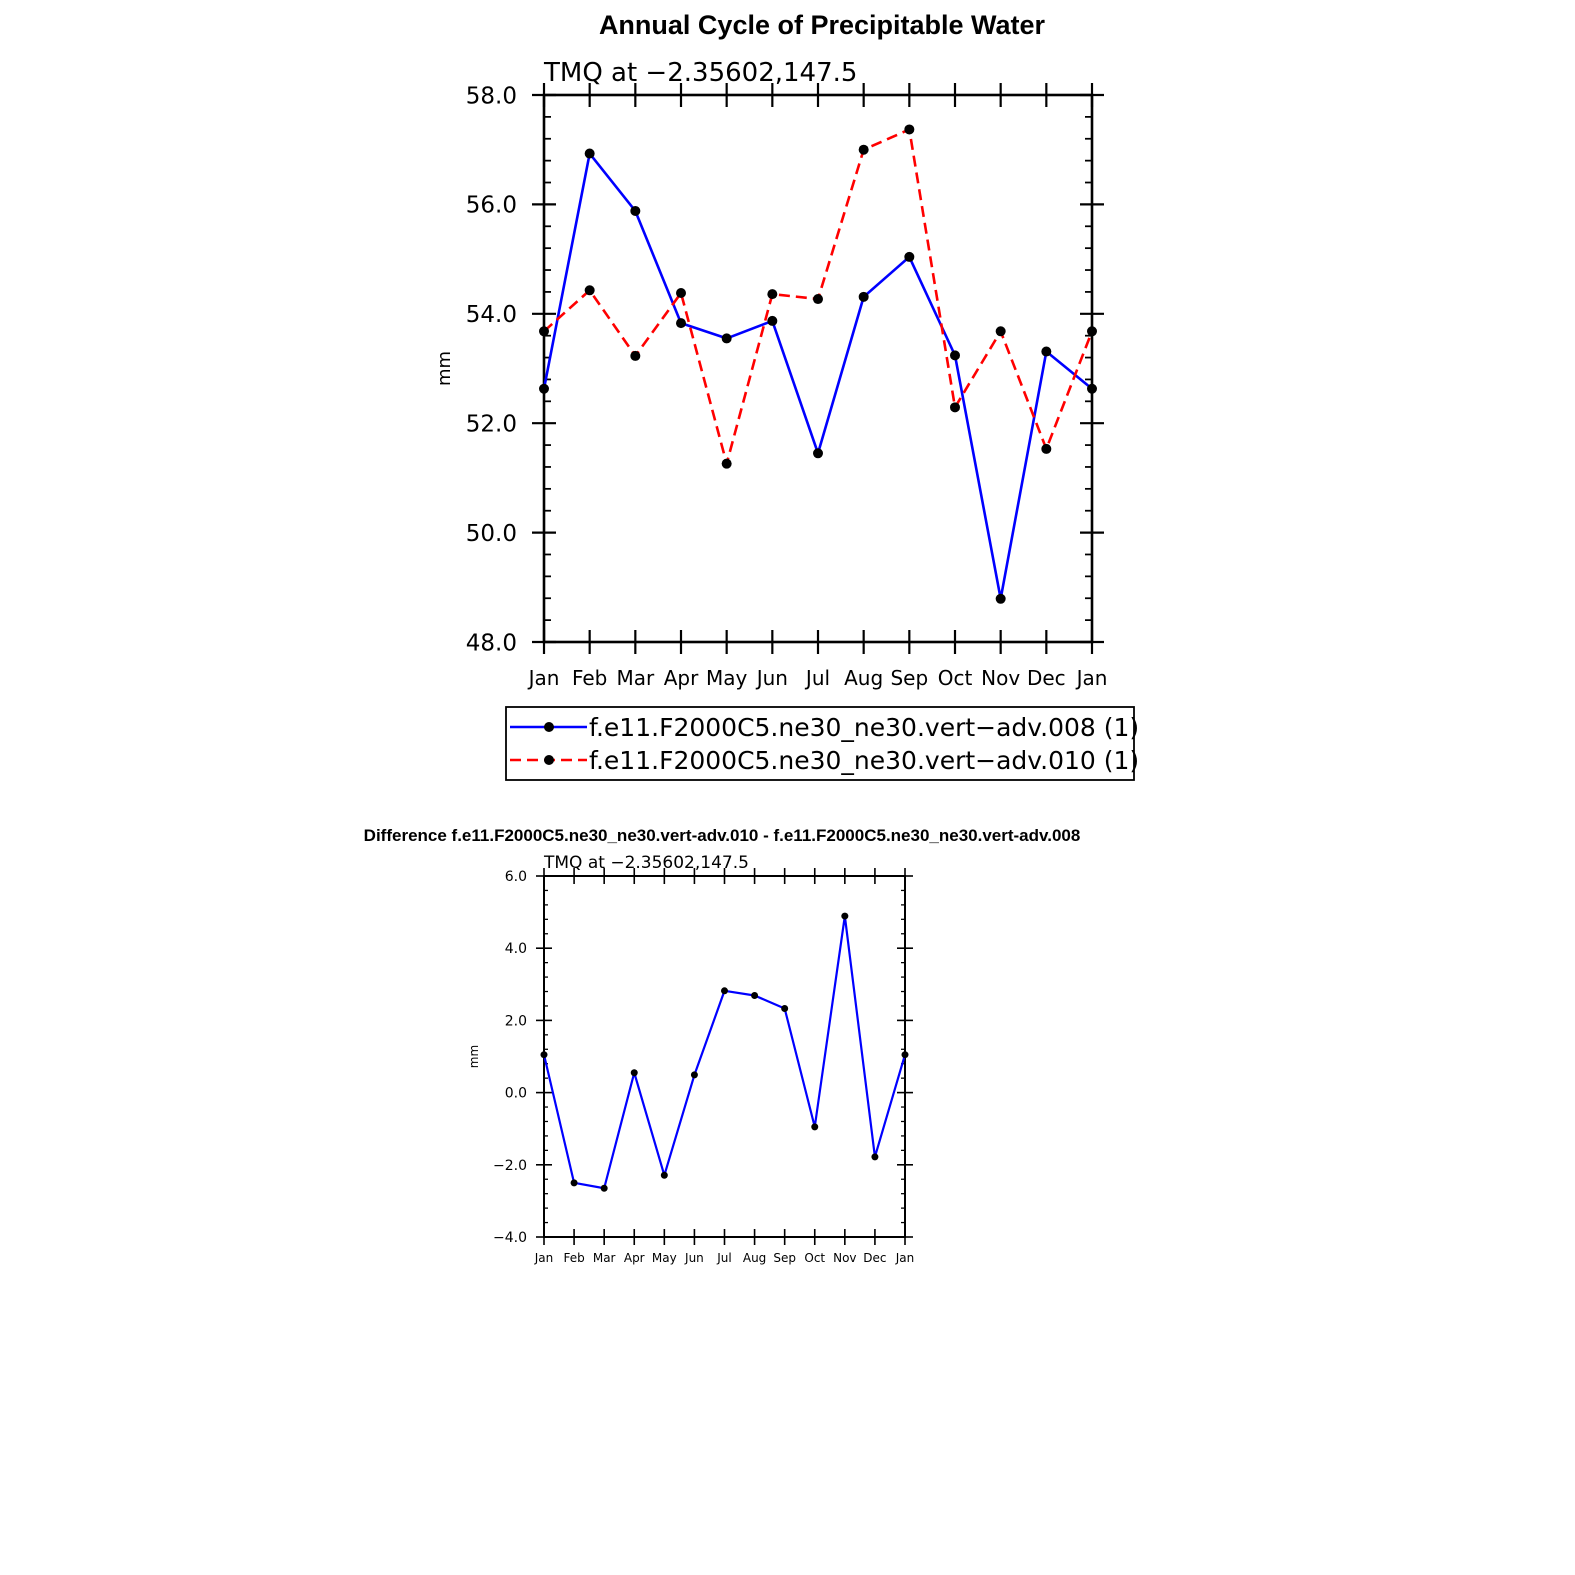  Describe the element at coordinates (864, 727) in the screenshot. I see `legend-label: f.e11.F2000C5.ne30_ne30.vert−adv.008 (1)` at that location.